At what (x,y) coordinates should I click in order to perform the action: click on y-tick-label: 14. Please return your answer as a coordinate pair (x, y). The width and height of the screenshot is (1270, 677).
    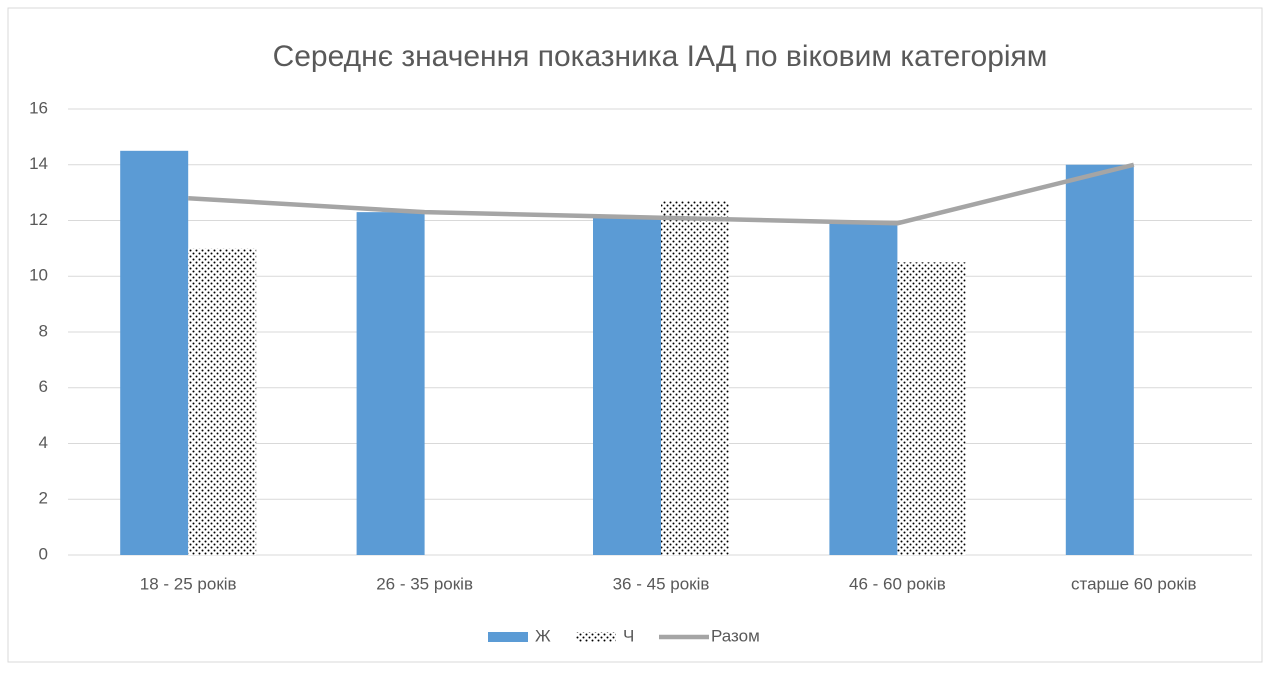
    Looking at the image, I should click on (38, 163).